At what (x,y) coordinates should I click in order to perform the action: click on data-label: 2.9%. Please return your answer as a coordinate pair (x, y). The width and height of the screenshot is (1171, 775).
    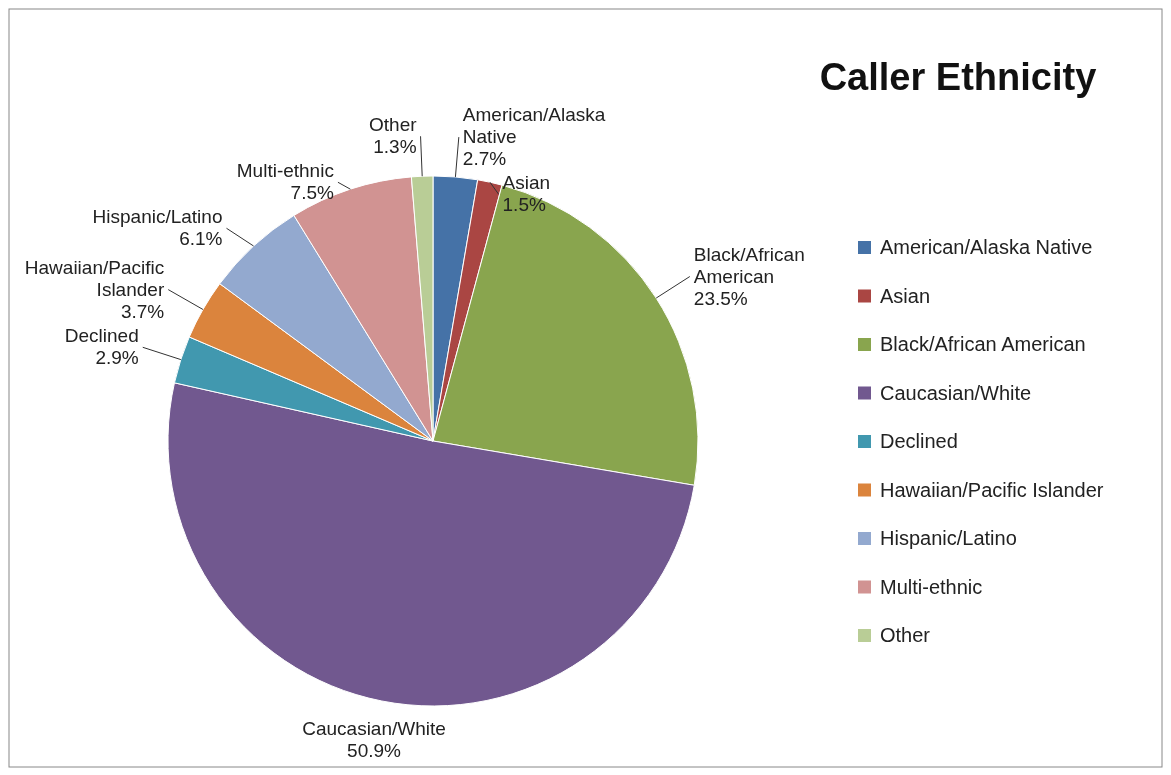
    Looking at the image, I should click on (117, 358).